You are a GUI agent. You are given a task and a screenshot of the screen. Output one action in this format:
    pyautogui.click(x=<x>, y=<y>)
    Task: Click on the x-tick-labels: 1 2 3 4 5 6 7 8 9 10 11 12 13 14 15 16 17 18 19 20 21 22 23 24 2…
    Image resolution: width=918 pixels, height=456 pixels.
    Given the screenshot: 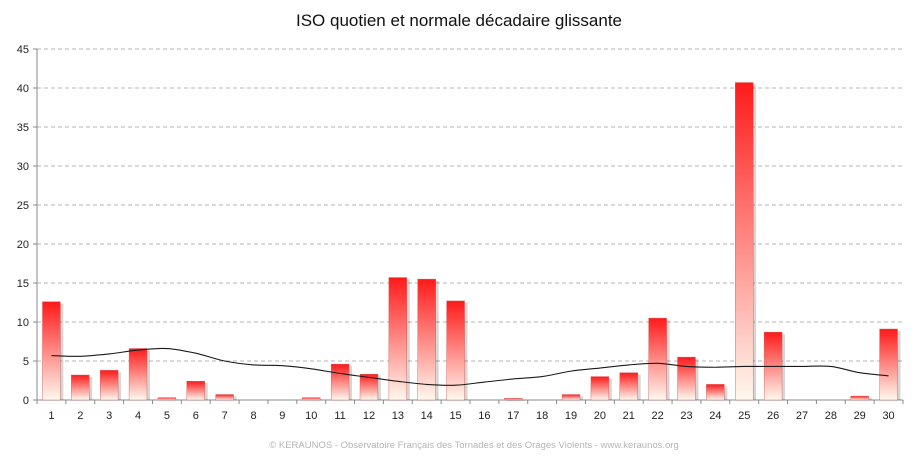 What is the action you would take?
    pyautogui.click(x=471, y=416)
    